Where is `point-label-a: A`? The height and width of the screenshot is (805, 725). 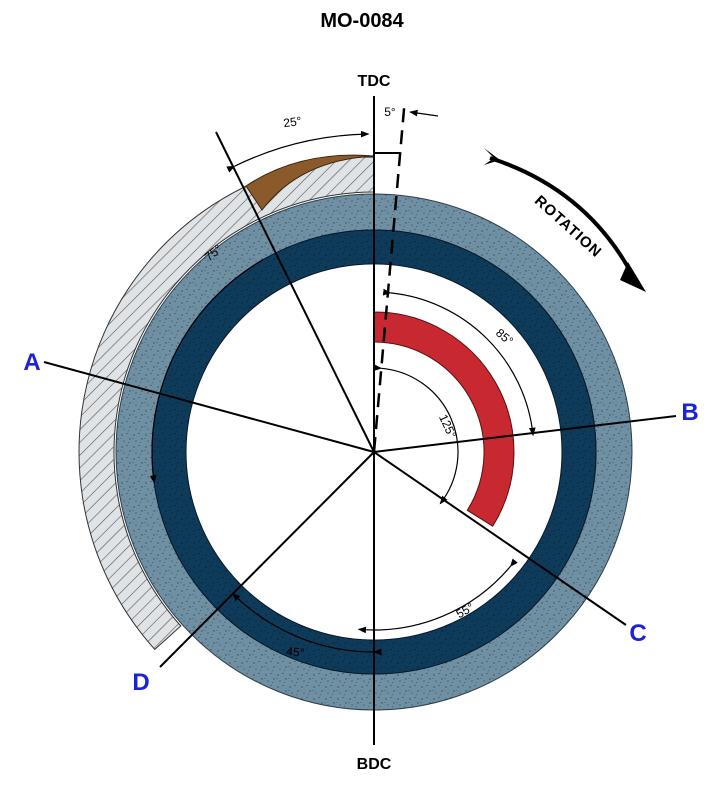 point-label-a: A is located at coordinates (31, 362).